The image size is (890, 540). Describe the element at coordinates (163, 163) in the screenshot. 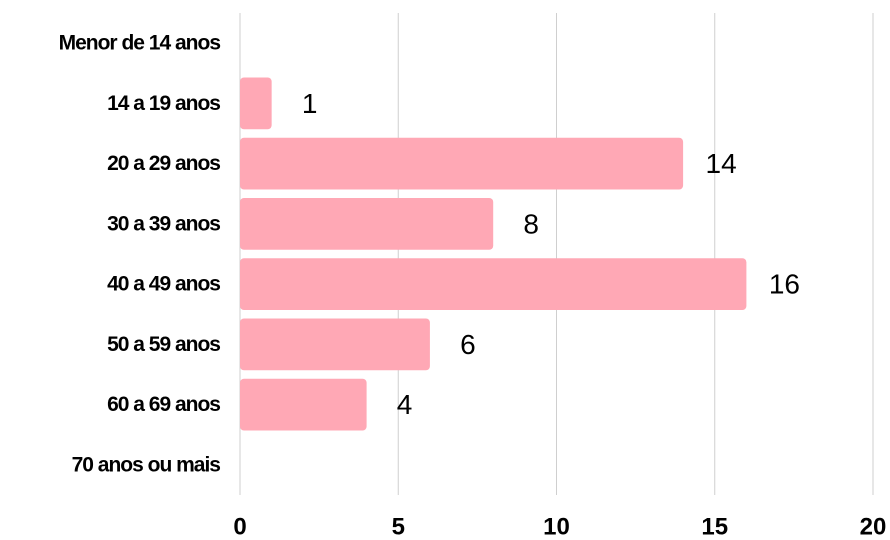

I see `y-tick-label: 20 a 29 anos` at that location.